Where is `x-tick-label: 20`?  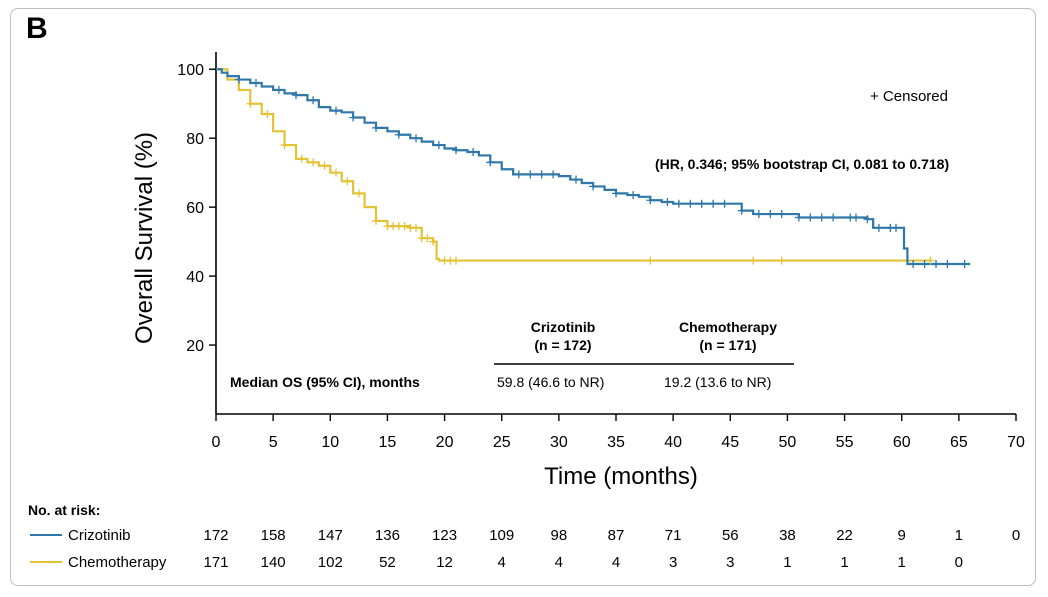
x-tick-label: 20 is located at coordinates (445, 442).